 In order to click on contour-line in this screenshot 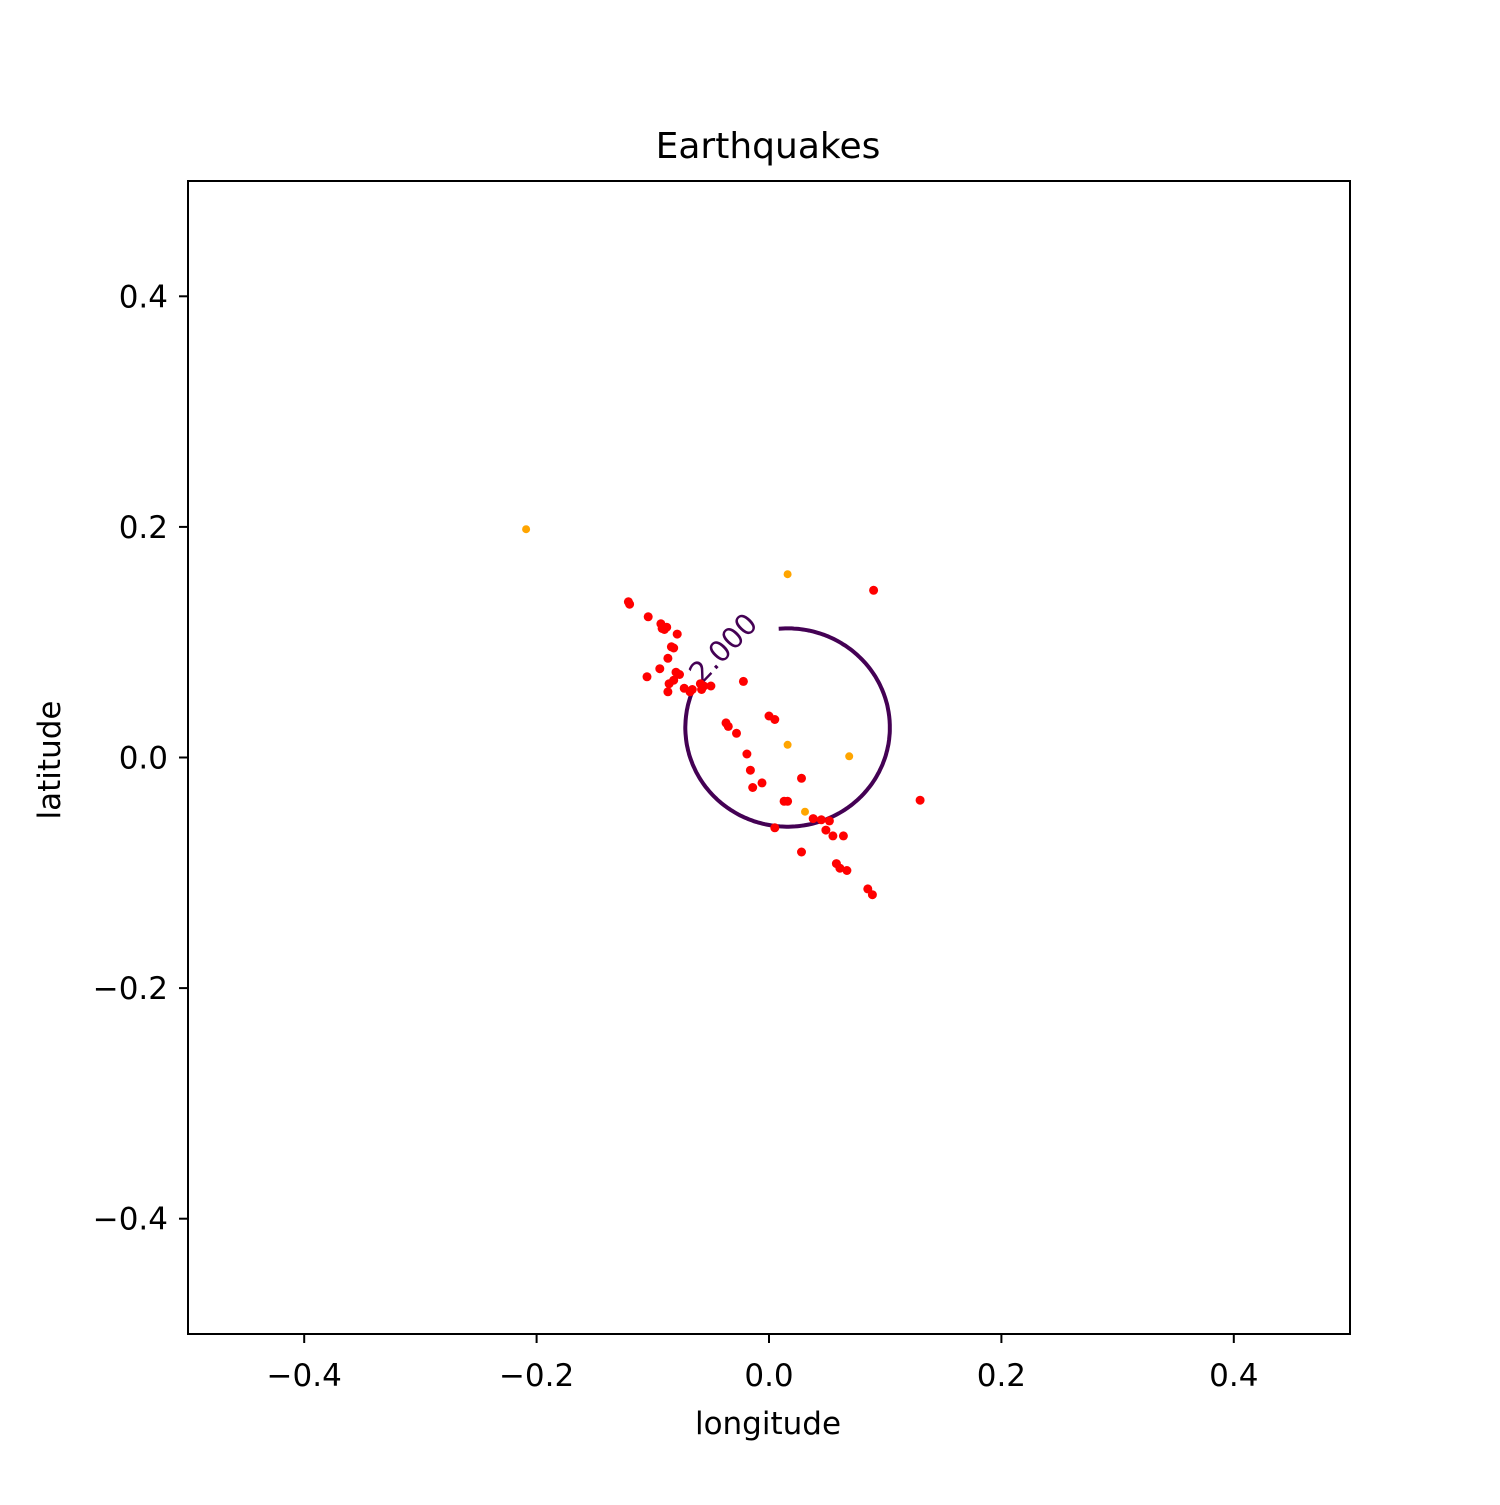, I will do `click(787, 727)`.